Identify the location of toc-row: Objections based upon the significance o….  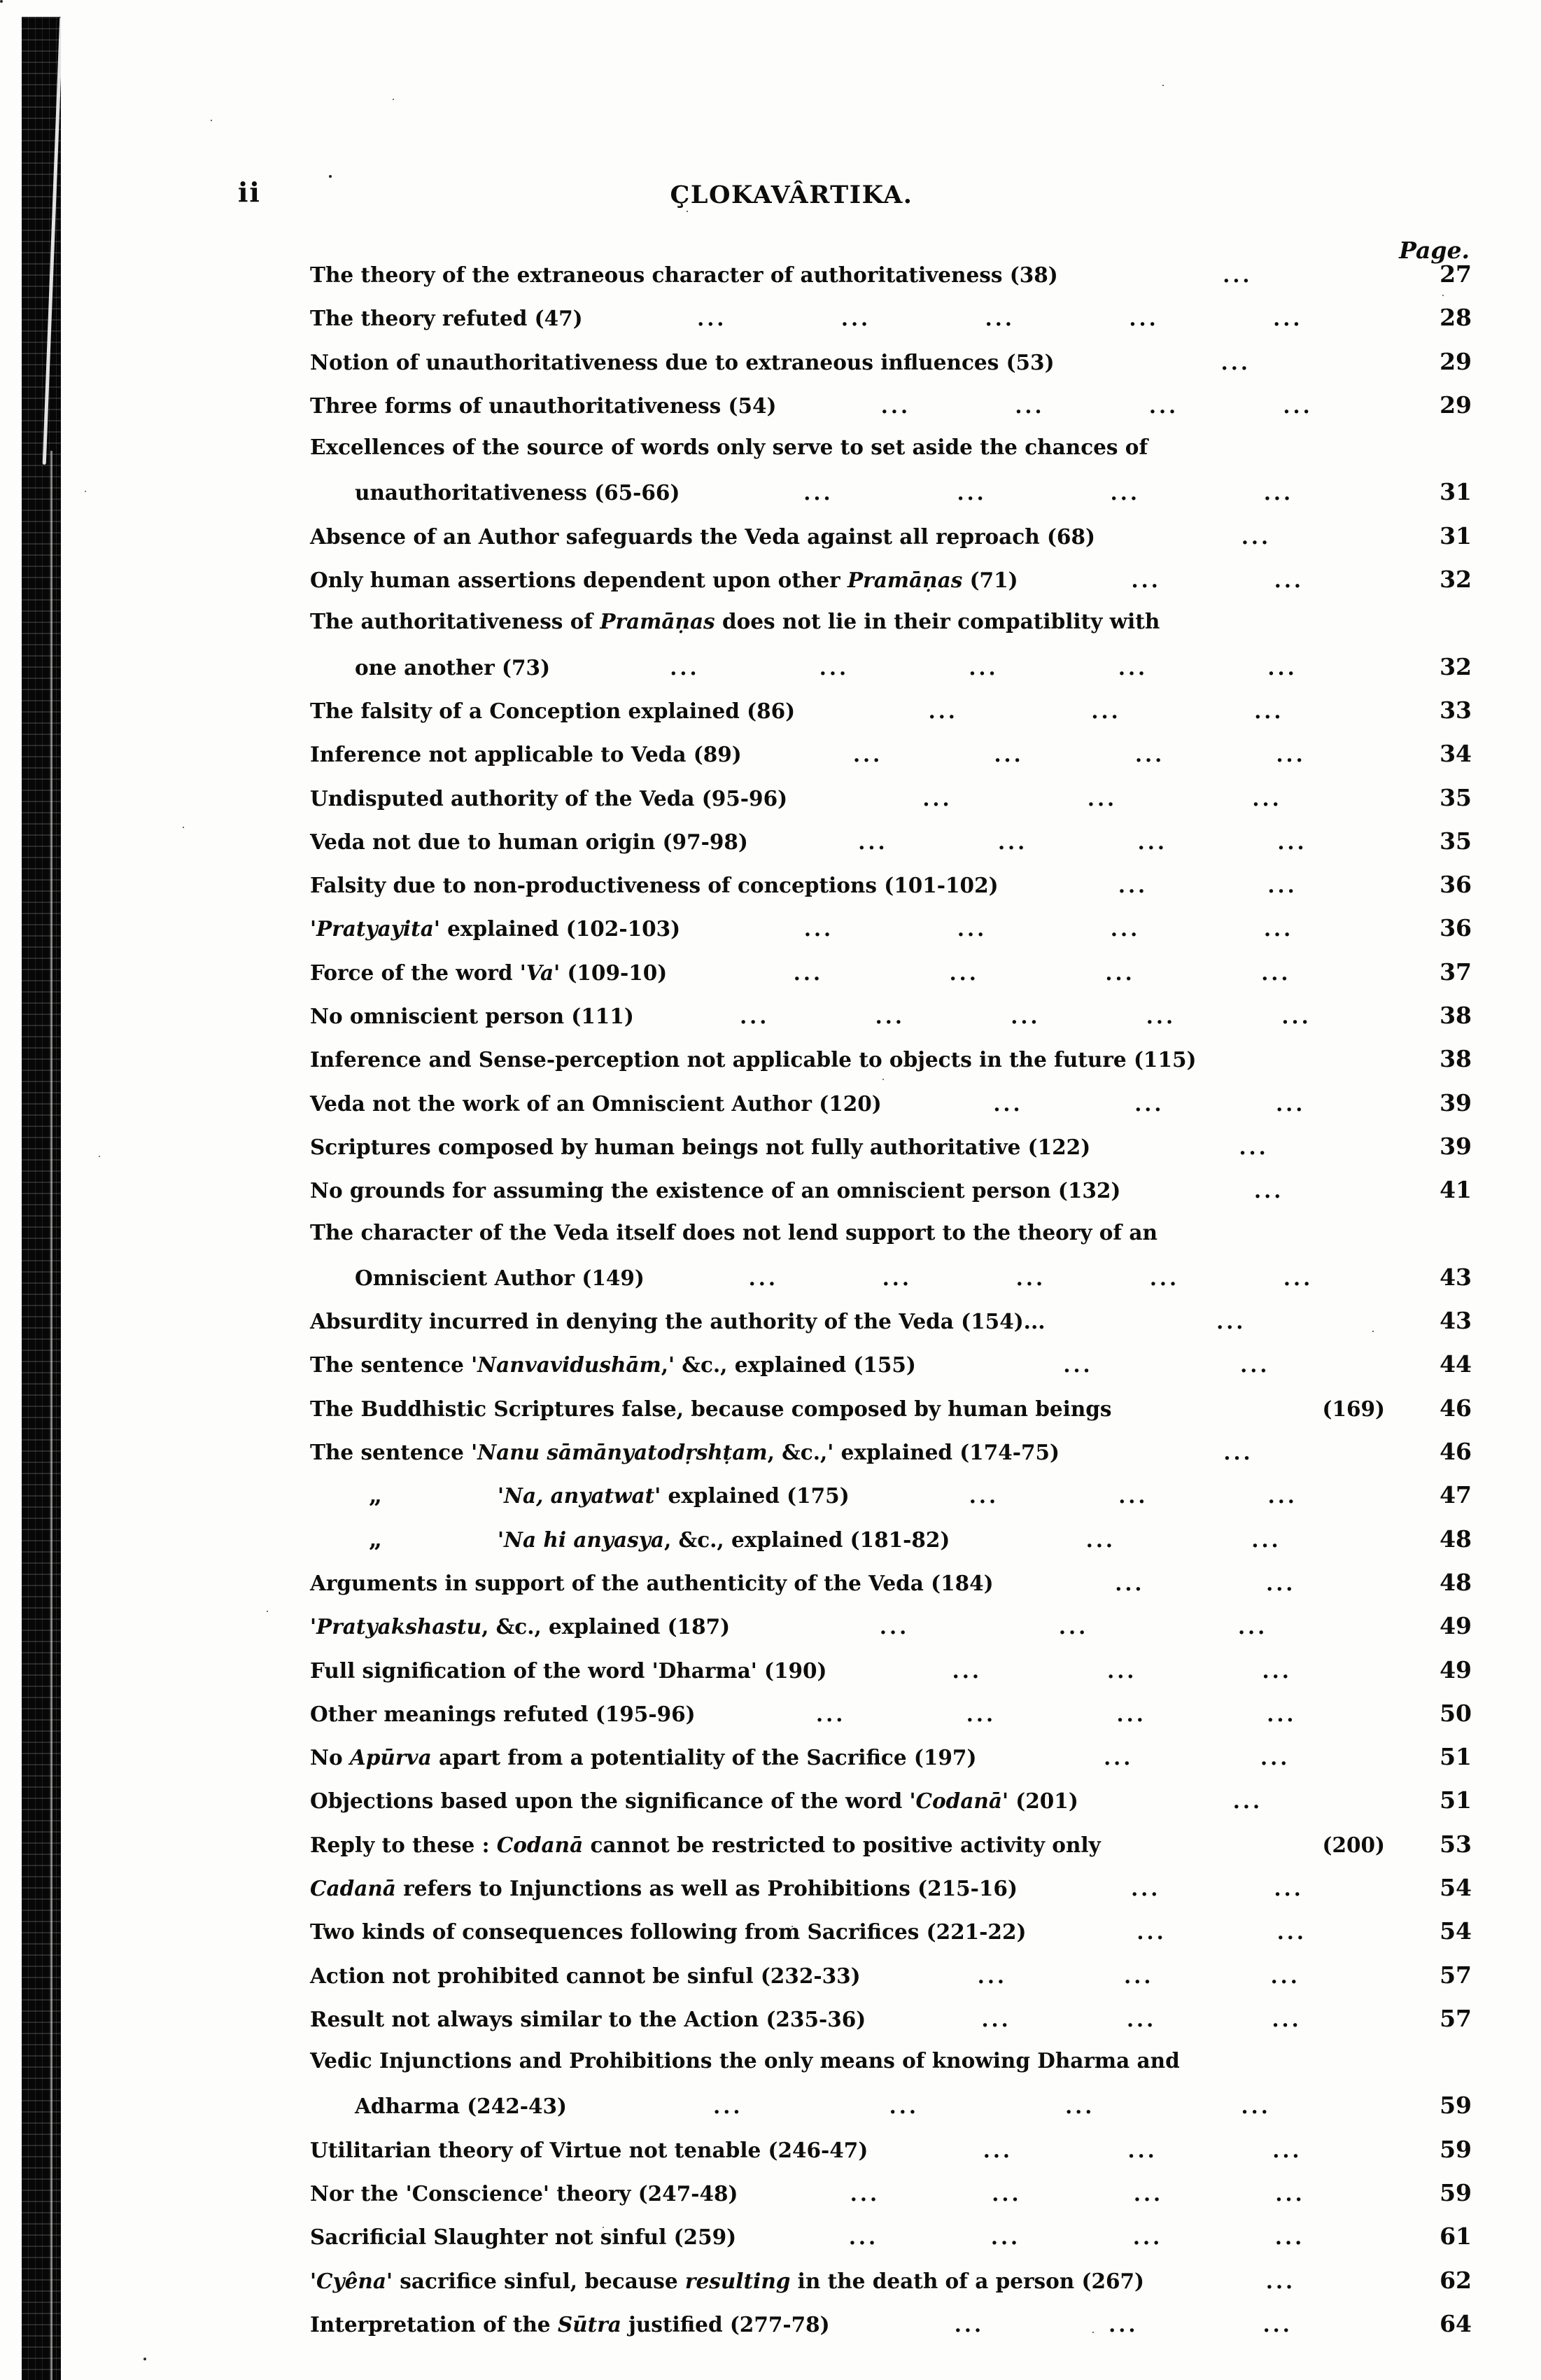
(891, 1808).